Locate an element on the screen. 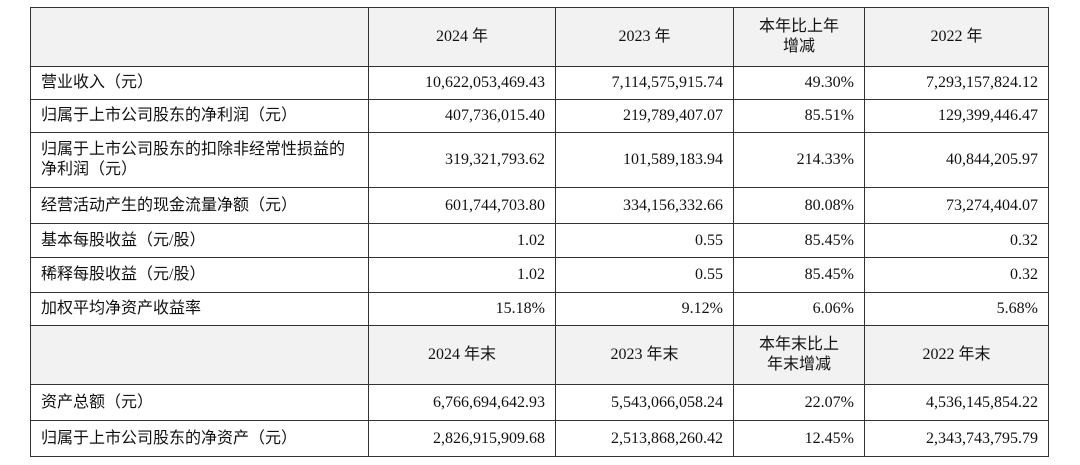 This screenshot has height=465, width=1080. value-cell: 214.33% is located at coordinates (799, 160).